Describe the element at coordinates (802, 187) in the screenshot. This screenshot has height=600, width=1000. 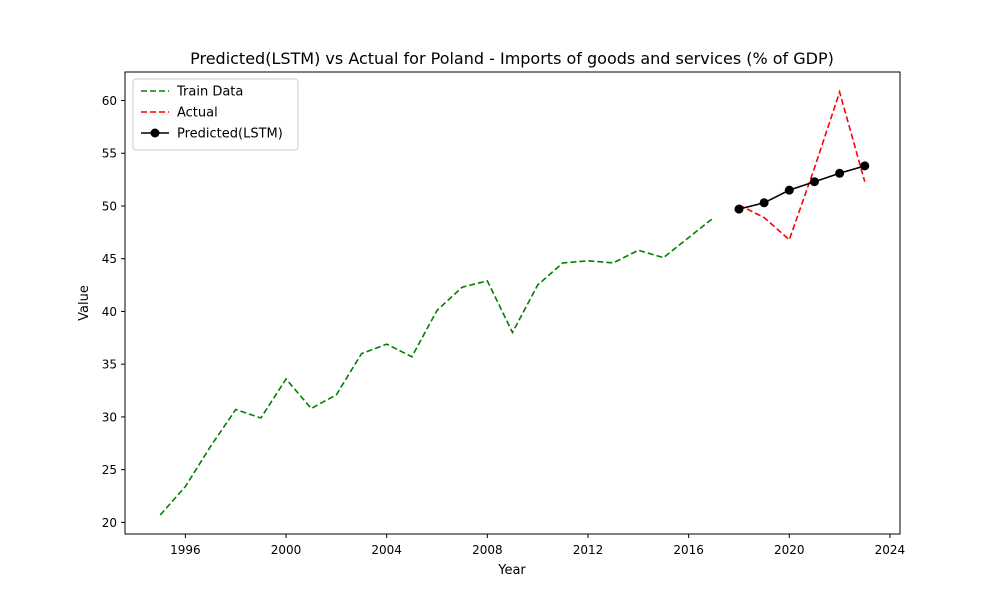
I see `series-predicted-lstm` at that location.